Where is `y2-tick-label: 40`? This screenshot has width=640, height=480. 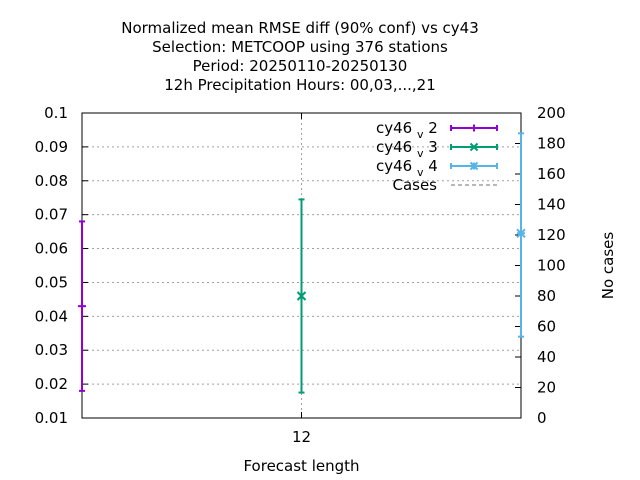 y2-tick-label: 40 is located at coordinates (546, 357).